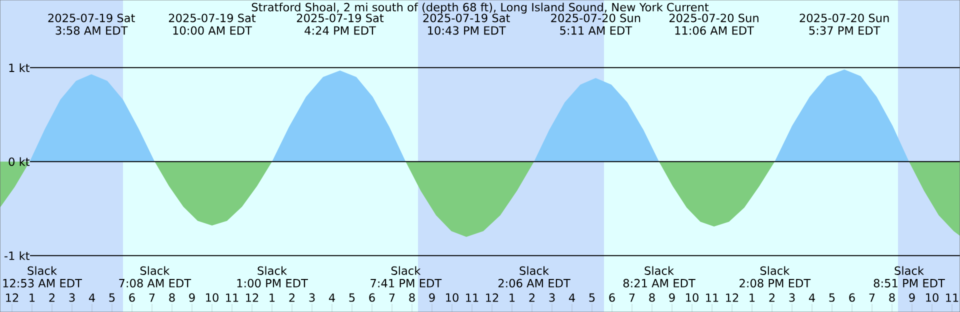 The height and width of the screenshot is (312, 960). Describe the element at coordinates (155, 277) in the screenshot. I see `annotation: Slack 7:08 AM EDT` at that location.